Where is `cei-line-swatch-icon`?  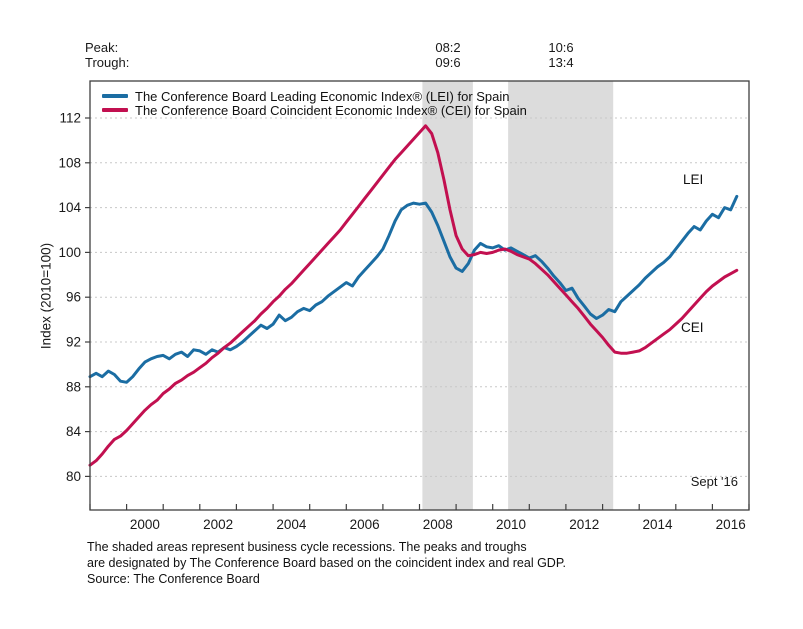 cei-line-swatch-icon is located at coordinates (115, 110).